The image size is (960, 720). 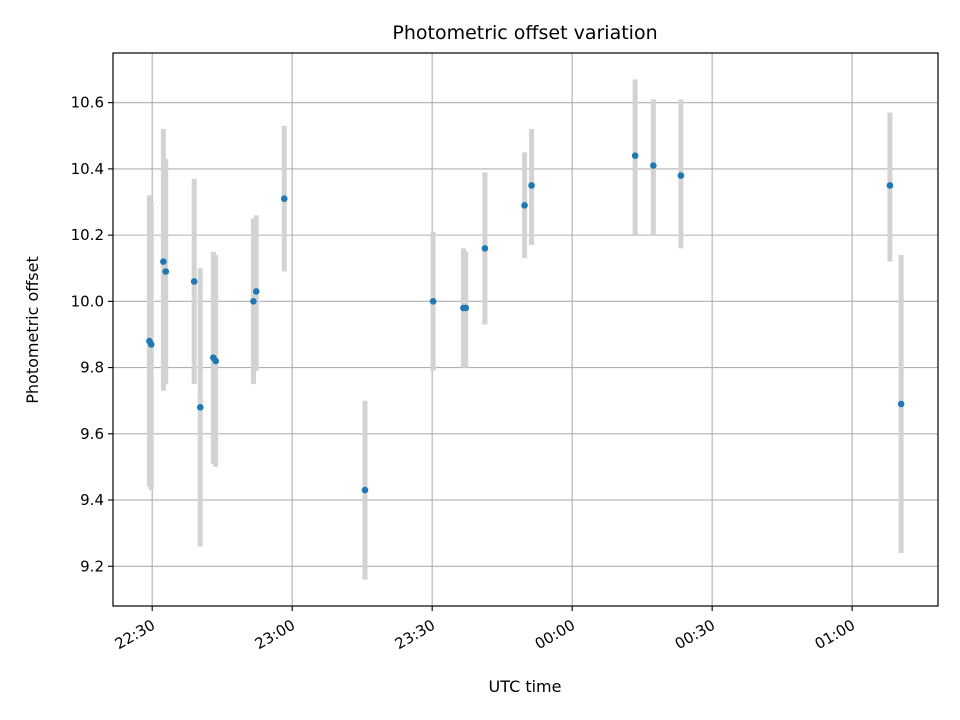 What do you see at coordinates (87, 235) in the screenshot?
I see `y-tick-label: 10.2` at bounding box center [87, 235].